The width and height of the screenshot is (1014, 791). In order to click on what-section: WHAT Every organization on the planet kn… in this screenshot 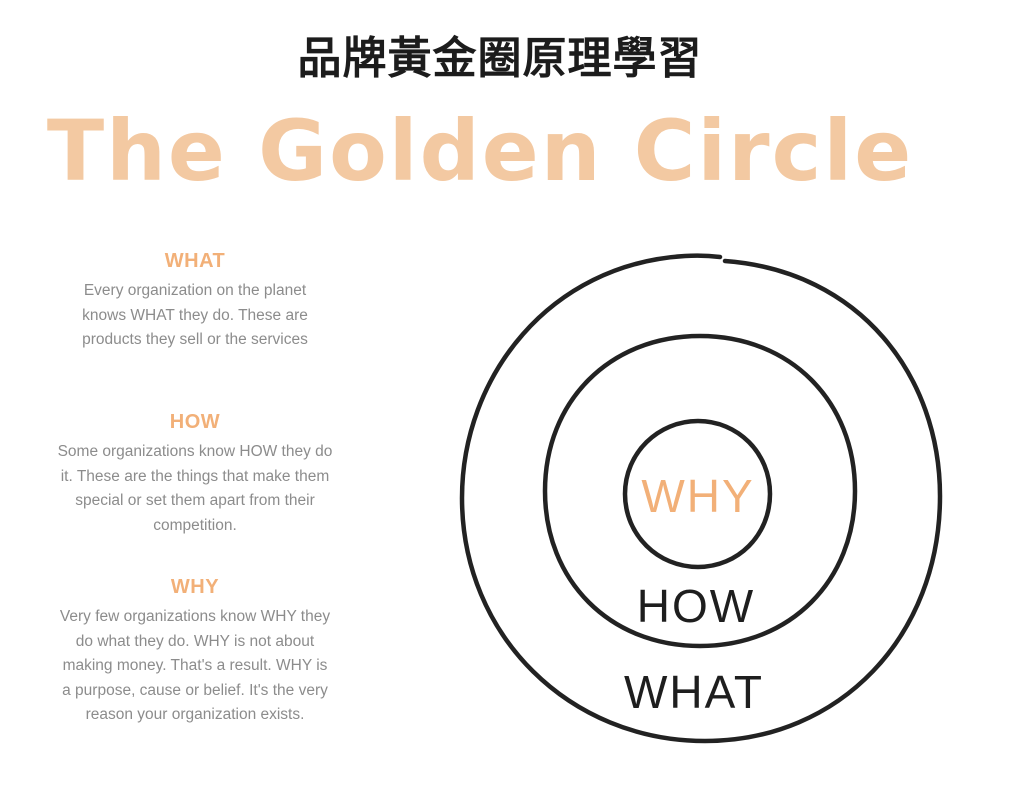, I will do `click(195, 301)`.